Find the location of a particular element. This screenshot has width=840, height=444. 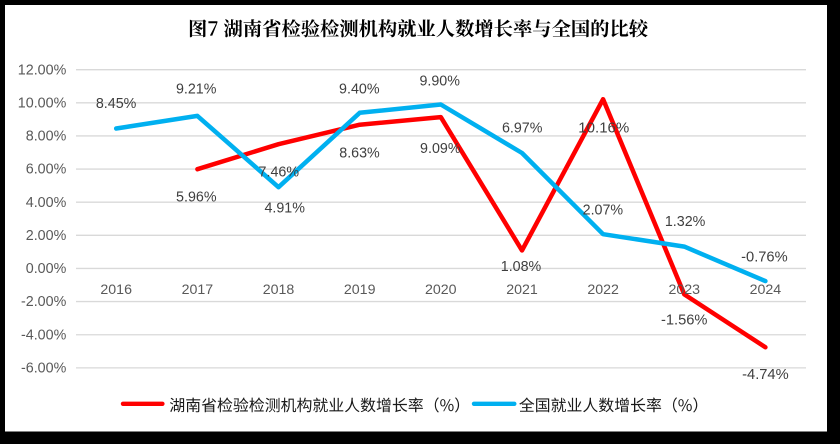

svg-text: 2018 is located at coordinates (279, 290).